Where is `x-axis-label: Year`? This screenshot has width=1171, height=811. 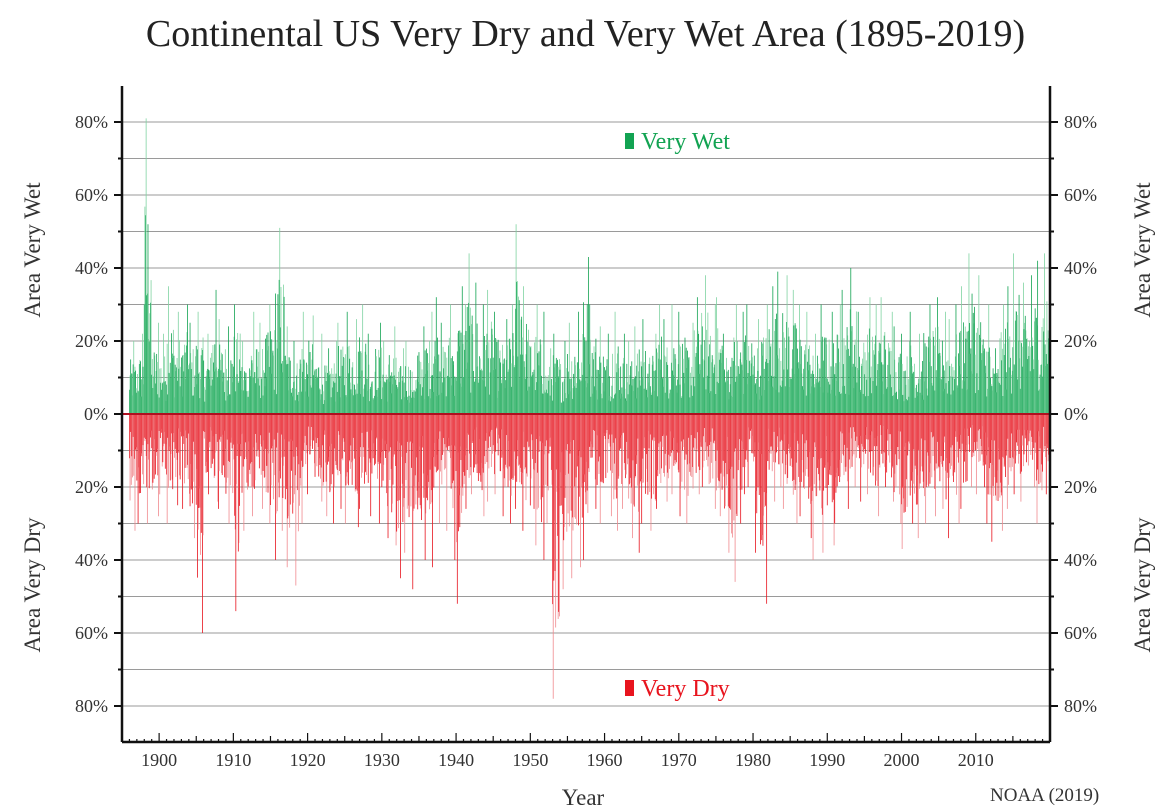
x-axis-label: Year is located at coordinates (583, 797).